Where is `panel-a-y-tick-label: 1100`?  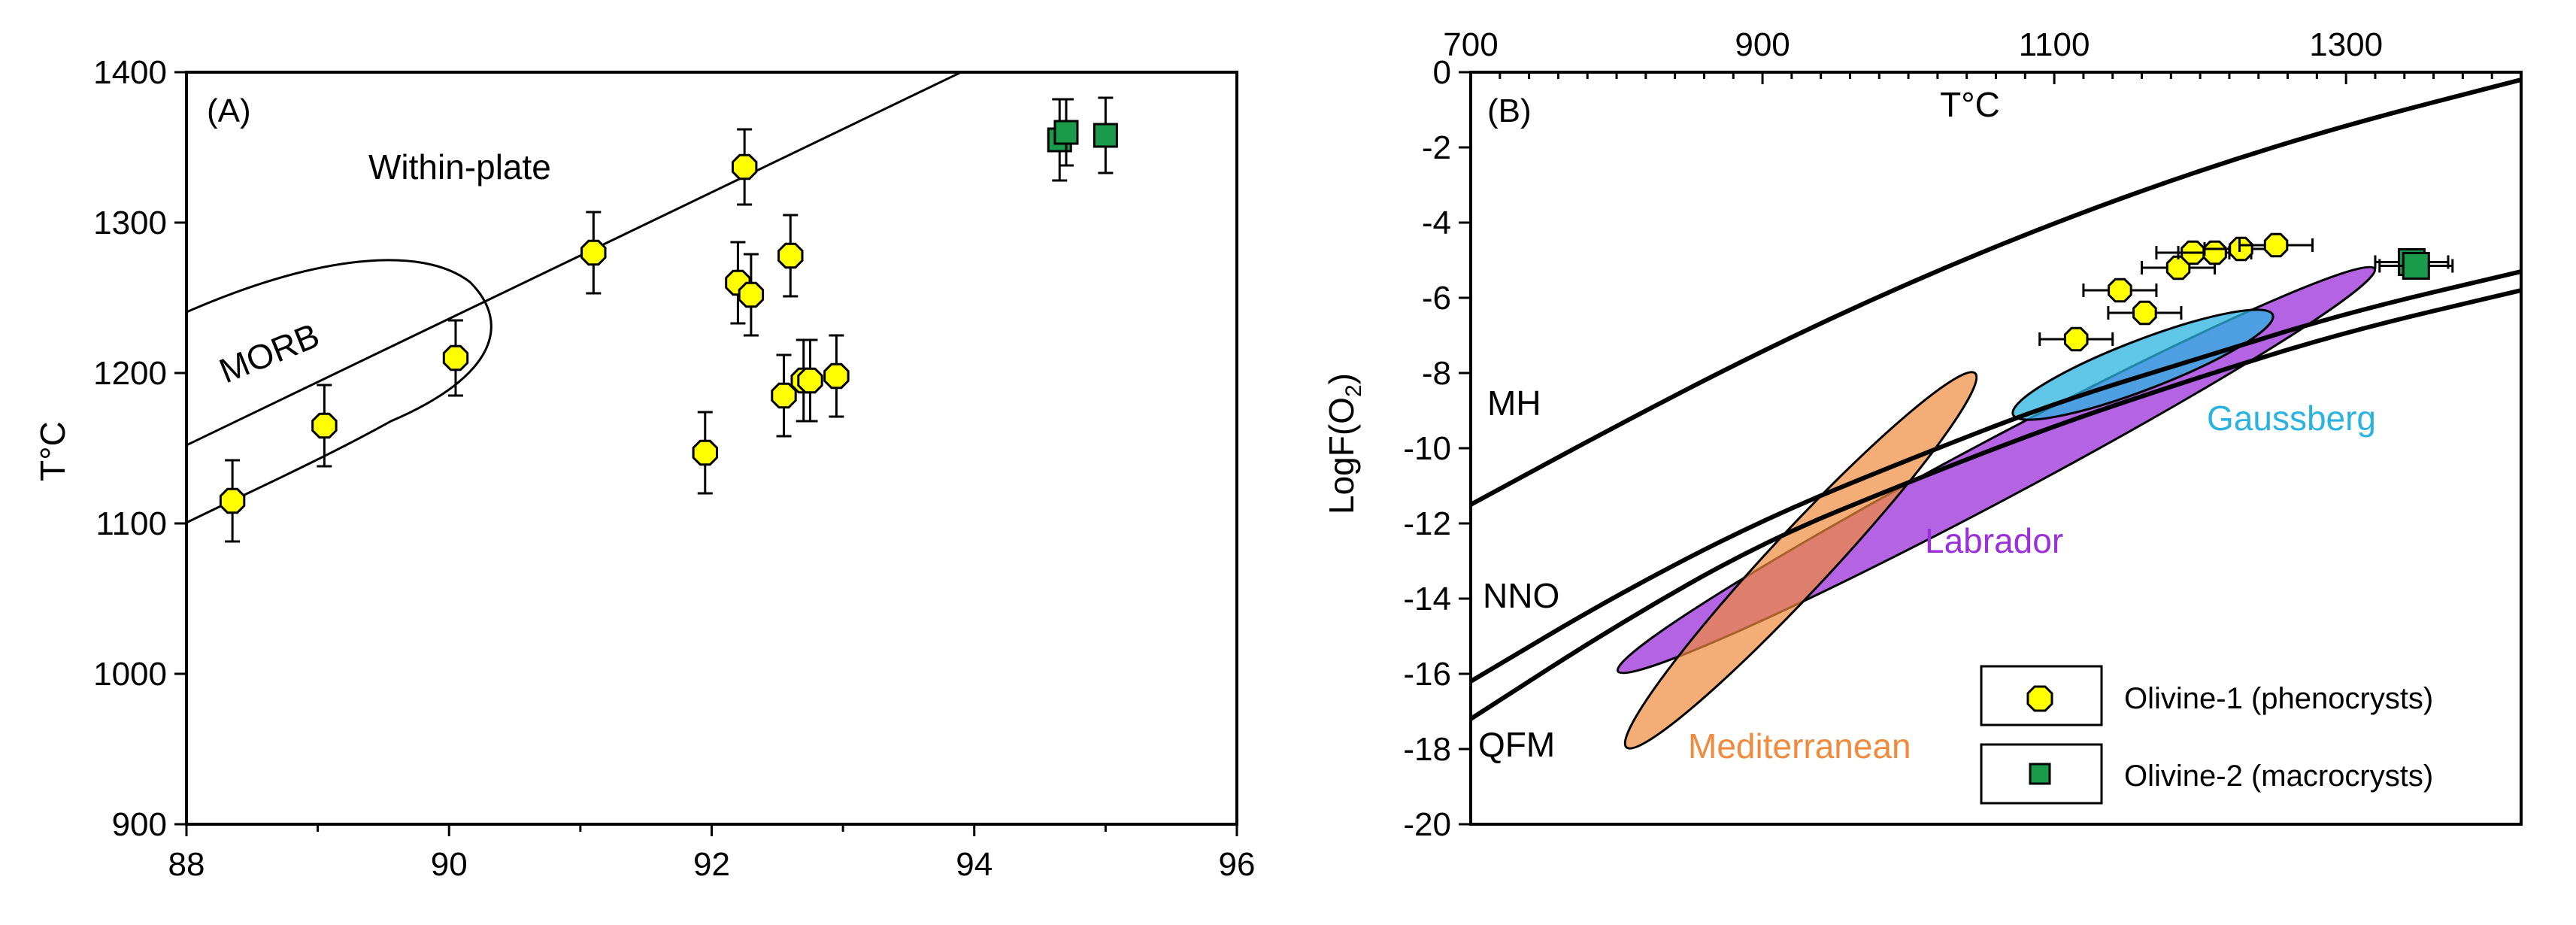 panel-a-y-tick-label: 1100 is located at coordinates (131, 523).